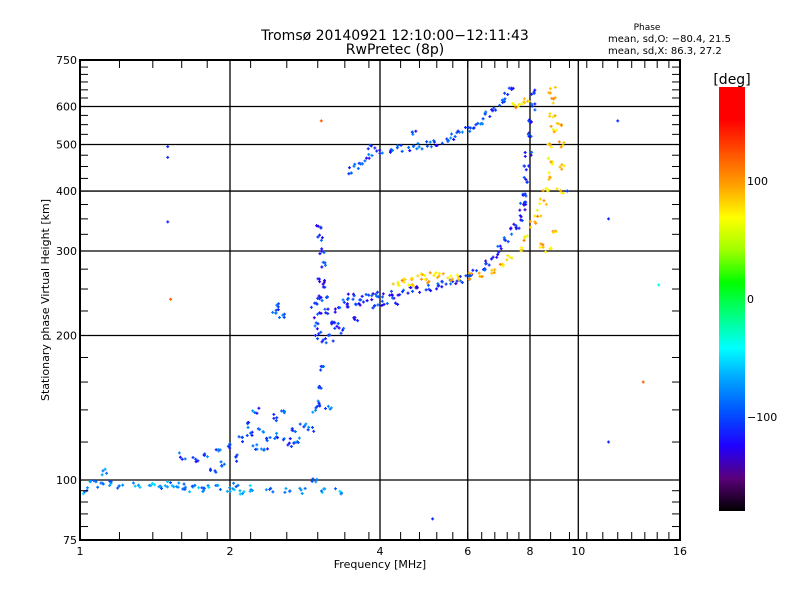 The image size is (800, 600). I want to click on colorbar-tick-label: 0, so click(750, 299).